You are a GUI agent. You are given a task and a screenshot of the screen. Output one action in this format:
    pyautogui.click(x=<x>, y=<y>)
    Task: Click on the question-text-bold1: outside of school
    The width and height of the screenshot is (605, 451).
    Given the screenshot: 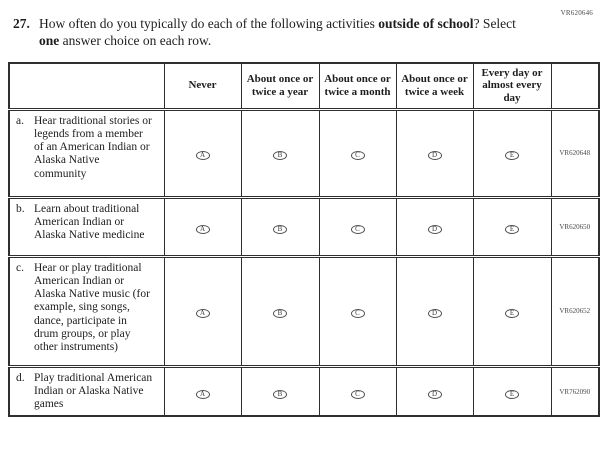 What is the action you would take?
    pyautogui.click(x=426, y=23)
    